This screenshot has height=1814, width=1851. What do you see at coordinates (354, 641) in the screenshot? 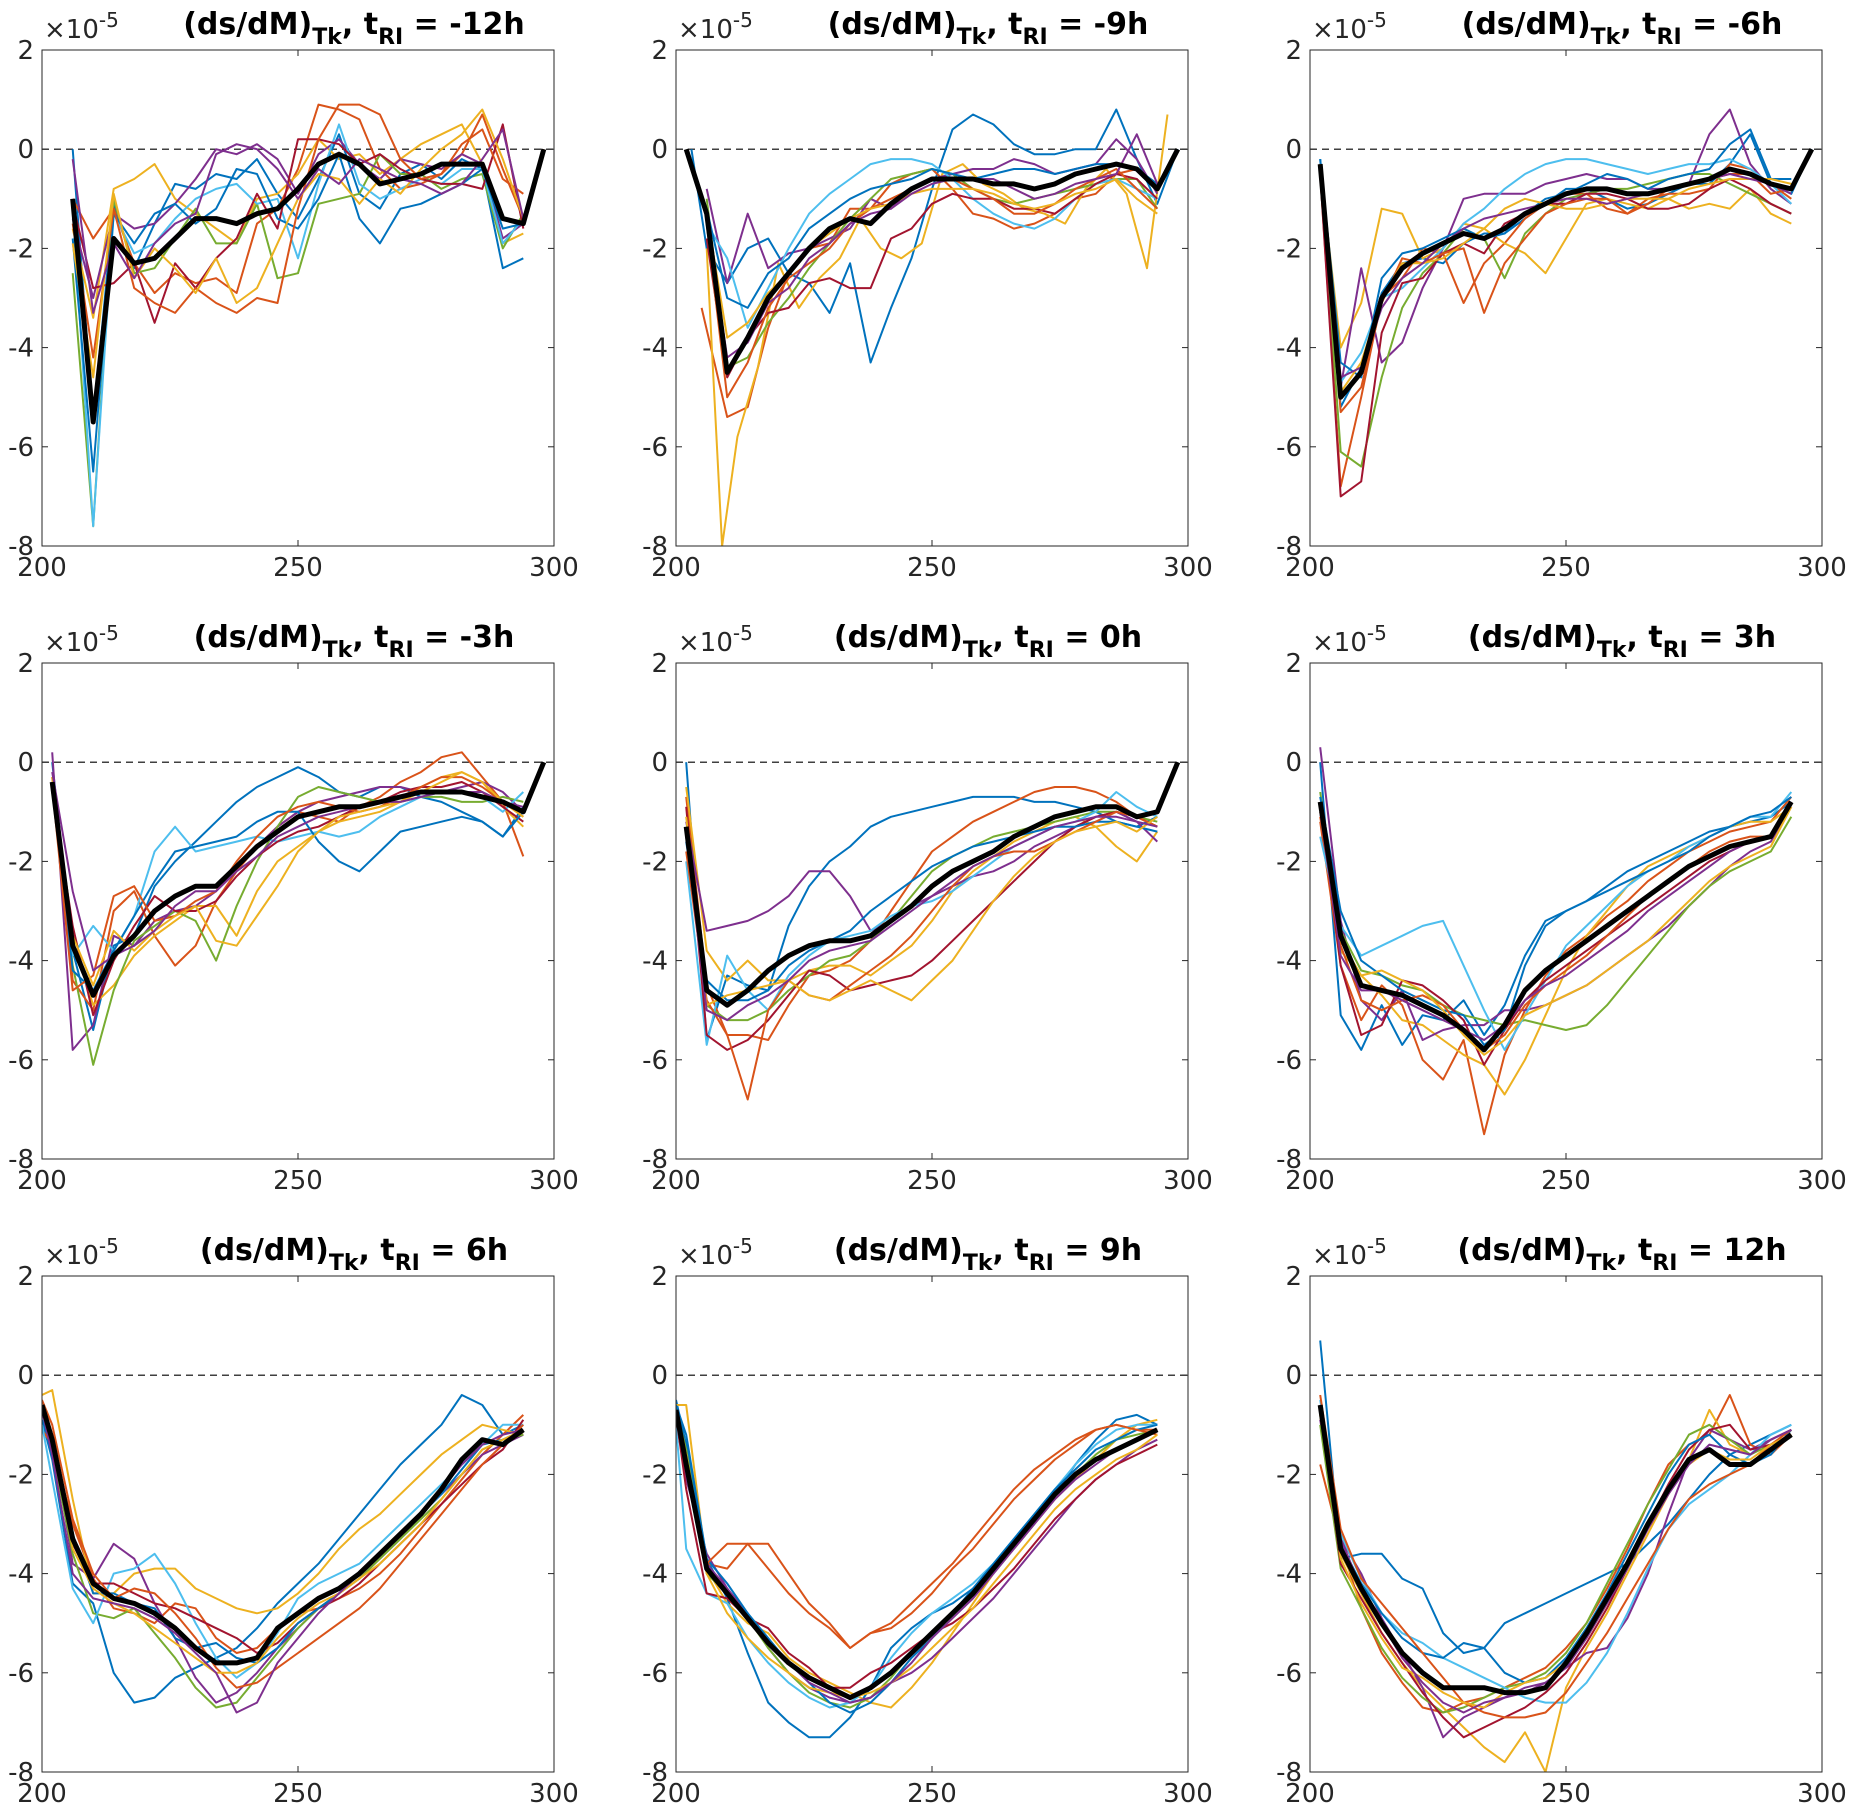
I see `subplot-title: (ds/dM)Tk, tRI = -3h` at bounding box center [354, 641].